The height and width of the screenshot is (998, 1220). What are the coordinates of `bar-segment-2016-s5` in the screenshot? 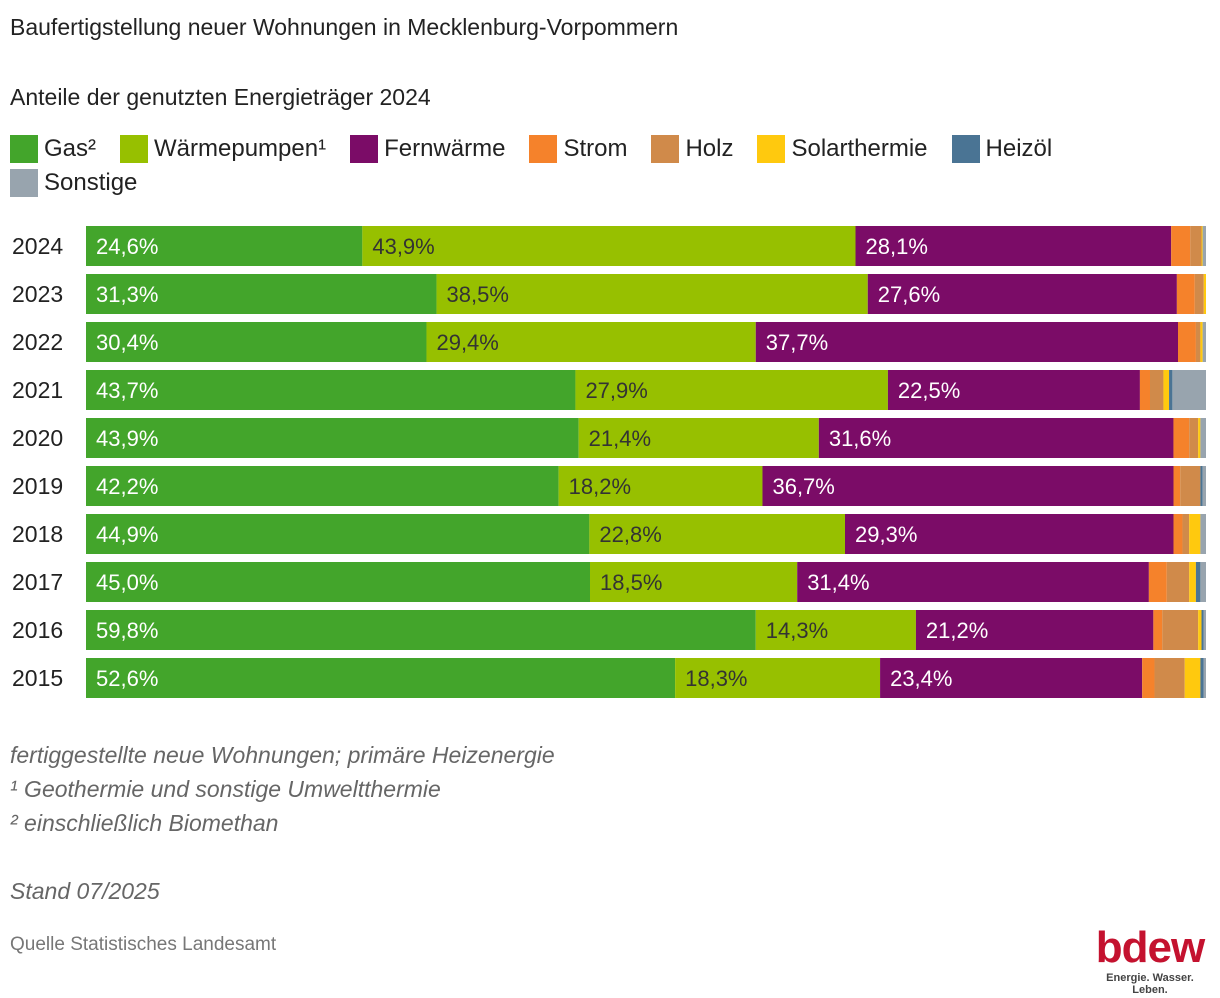 It's located at (1200, 630).